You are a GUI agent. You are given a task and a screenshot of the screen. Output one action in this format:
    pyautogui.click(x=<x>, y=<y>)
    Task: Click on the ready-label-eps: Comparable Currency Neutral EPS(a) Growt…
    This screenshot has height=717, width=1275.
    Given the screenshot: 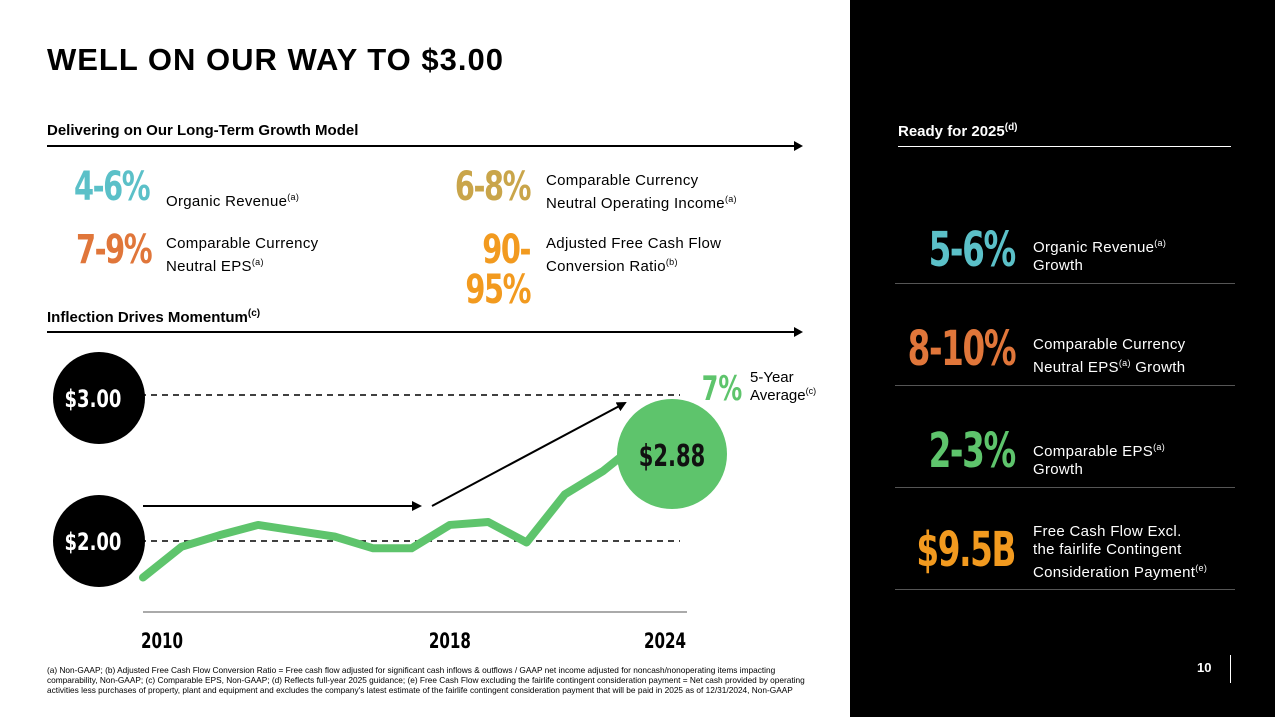 What is the action you would take?
    pyautogui.click(x=1109, y=356)
    